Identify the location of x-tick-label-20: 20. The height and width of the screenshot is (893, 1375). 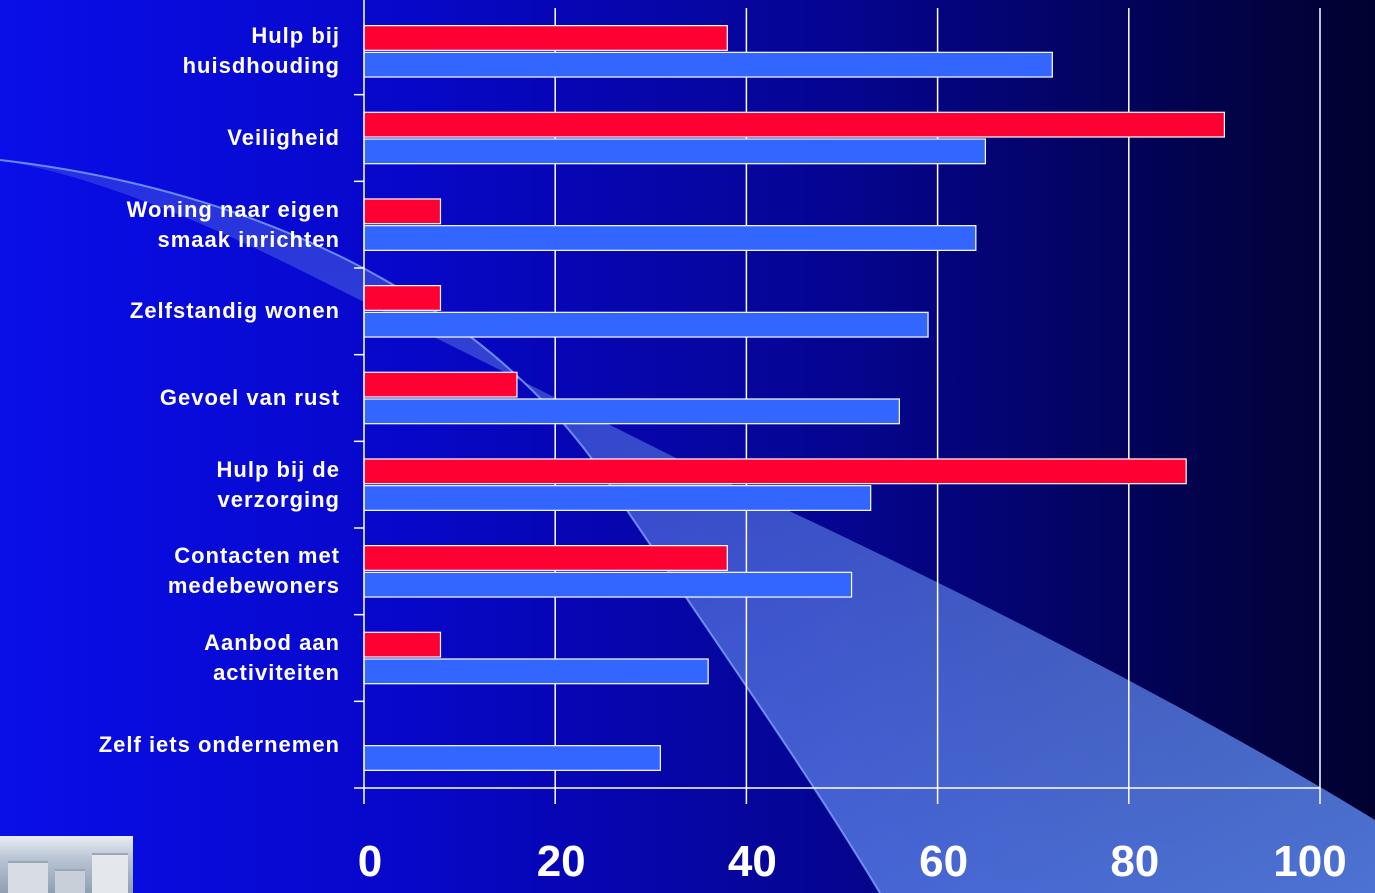
(561, 861).